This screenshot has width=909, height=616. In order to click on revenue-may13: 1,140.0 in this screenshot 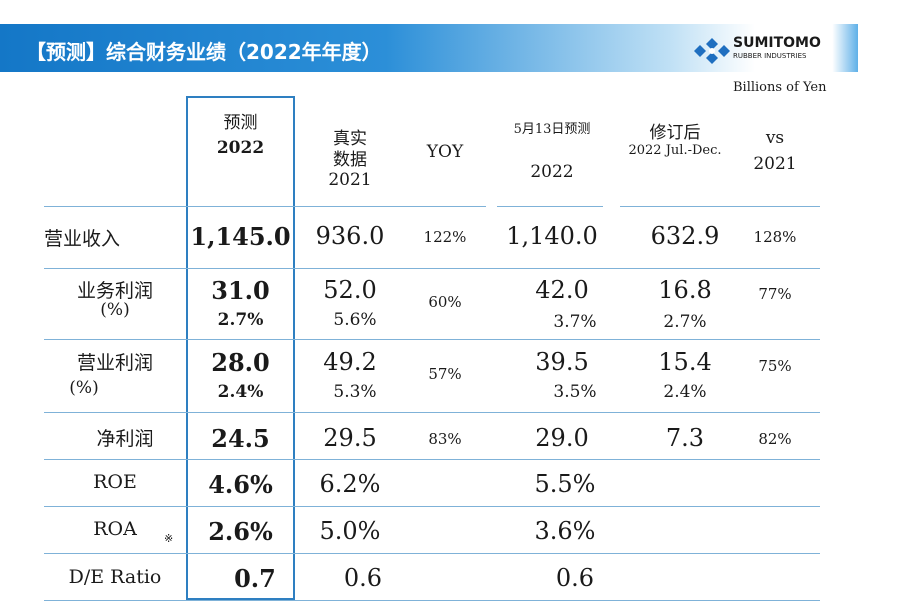, I will do `click(552, 236)`.